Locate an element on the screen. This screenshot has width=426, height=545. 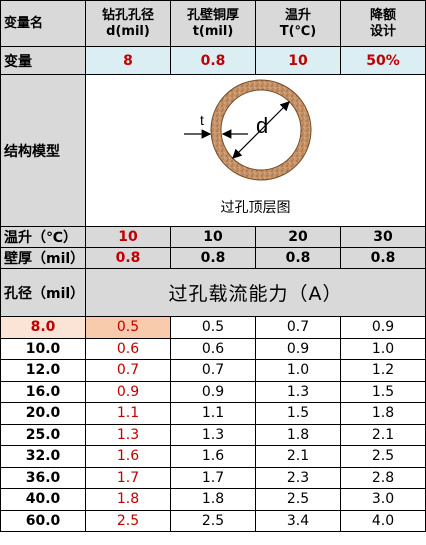
capacity-cell: 3.0 is located at coordinates (383, 499).